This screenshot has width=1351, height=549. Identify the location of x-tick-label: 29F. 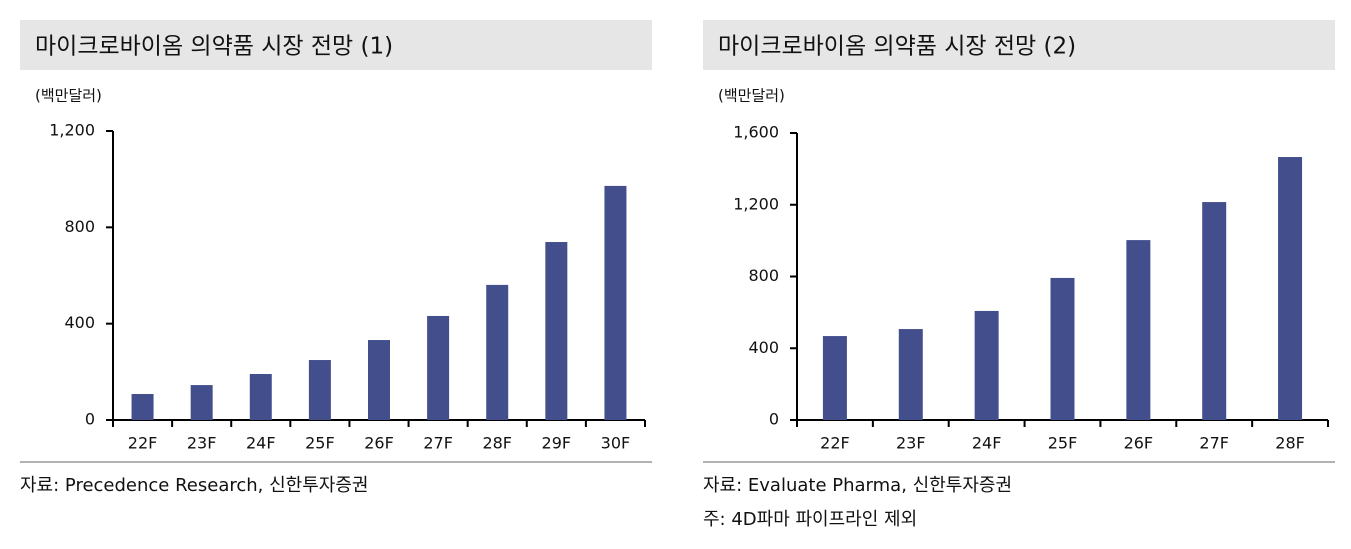
(557, 443).